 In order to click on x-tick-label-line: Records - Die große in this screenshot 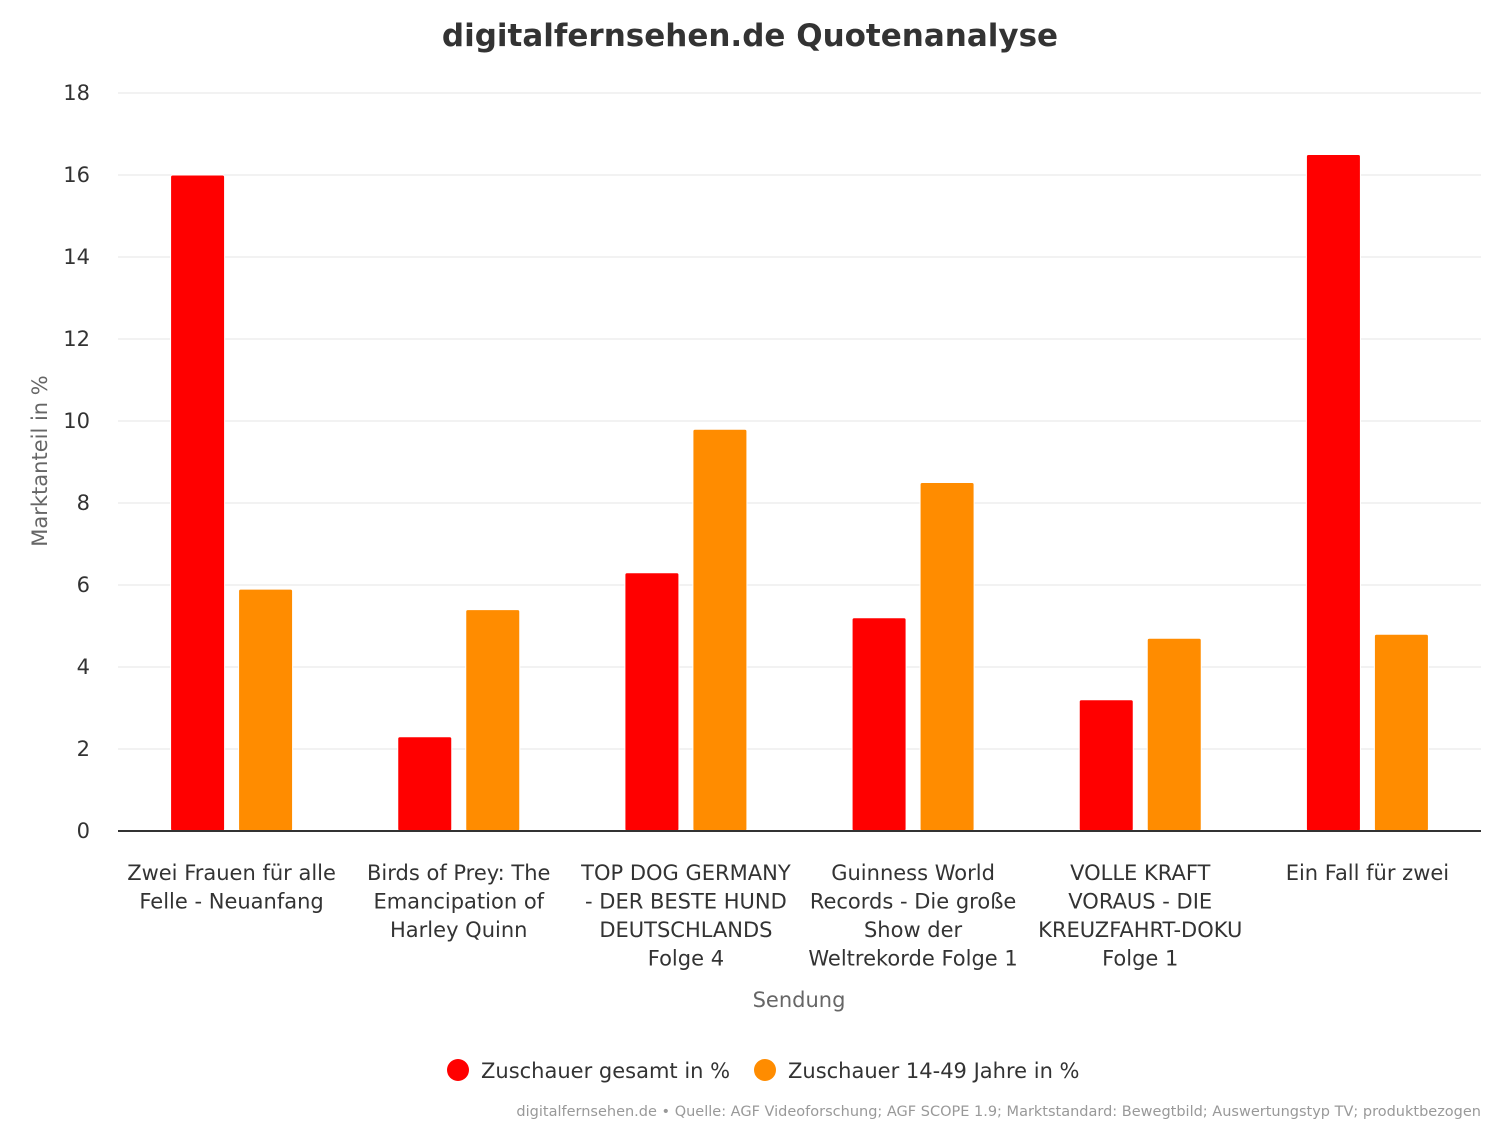, I will do `click(913, 902)`.